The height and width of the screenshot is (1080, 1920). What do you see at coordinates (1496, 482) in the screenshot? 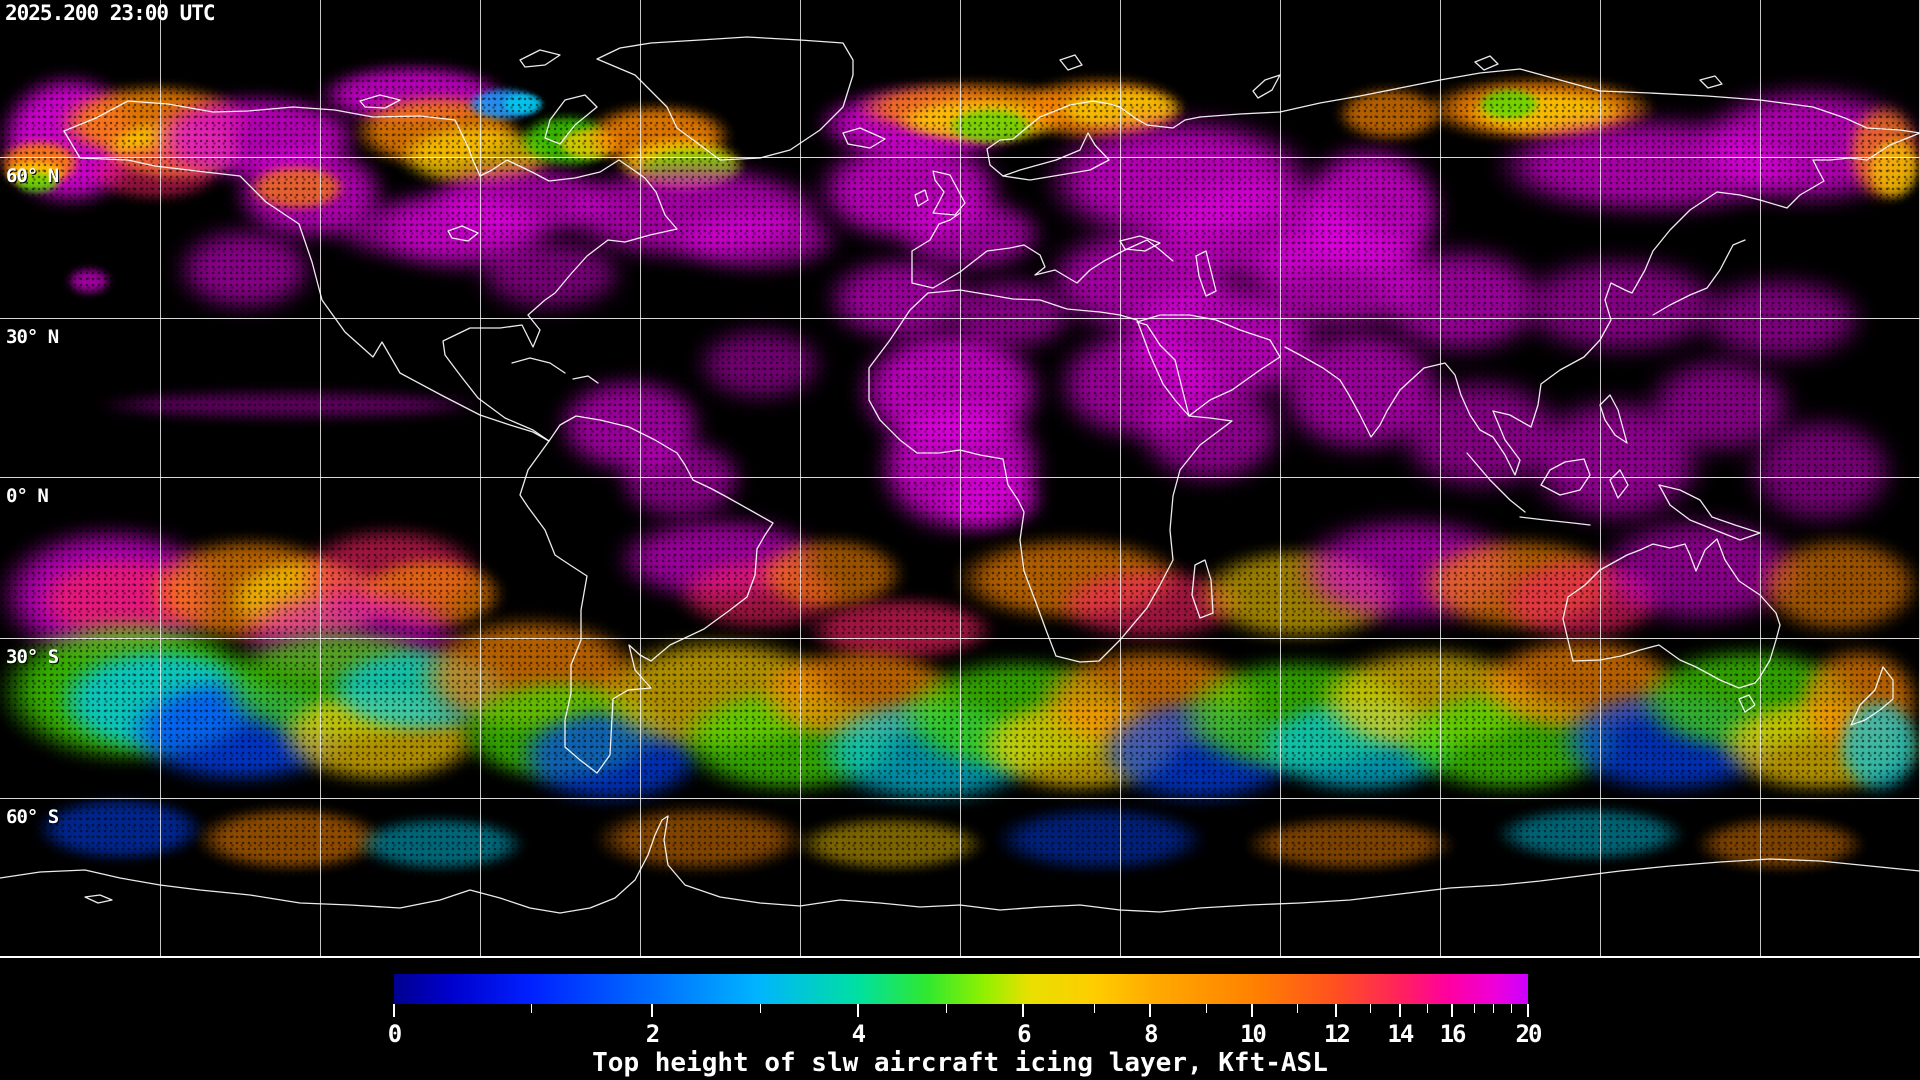
I see `coast-sumatra` at bounding box center [1496, 482].